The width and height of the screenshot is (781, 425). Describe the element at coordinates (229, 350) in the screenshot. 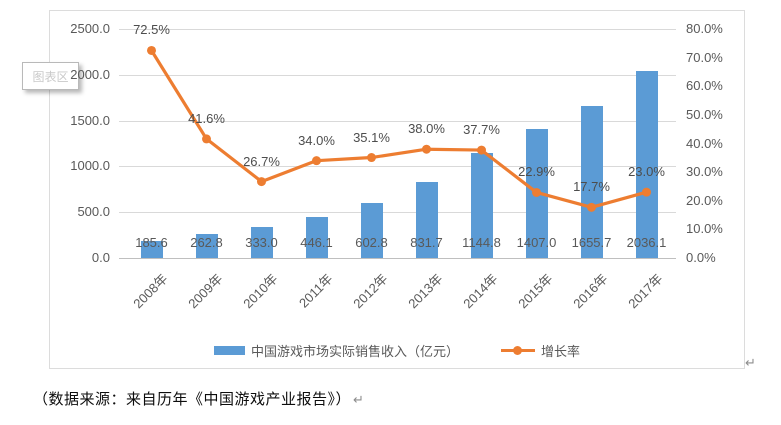

I see `bar-series-swatch-icon` at that location.